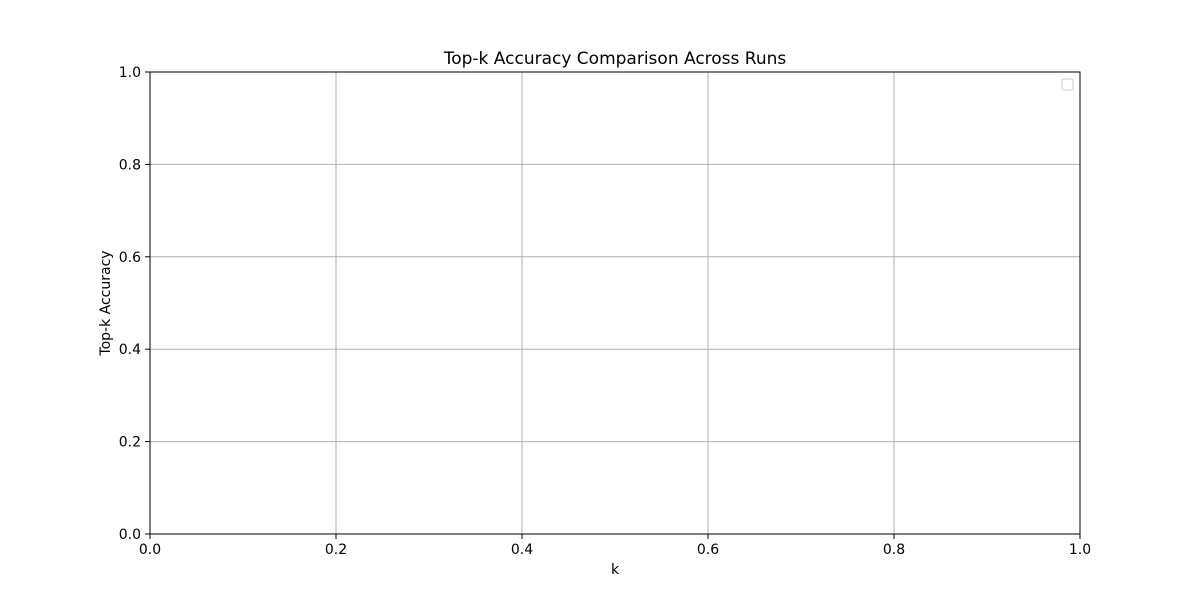  I want to click on x-tick-label: 0.0, so click(150, 550).